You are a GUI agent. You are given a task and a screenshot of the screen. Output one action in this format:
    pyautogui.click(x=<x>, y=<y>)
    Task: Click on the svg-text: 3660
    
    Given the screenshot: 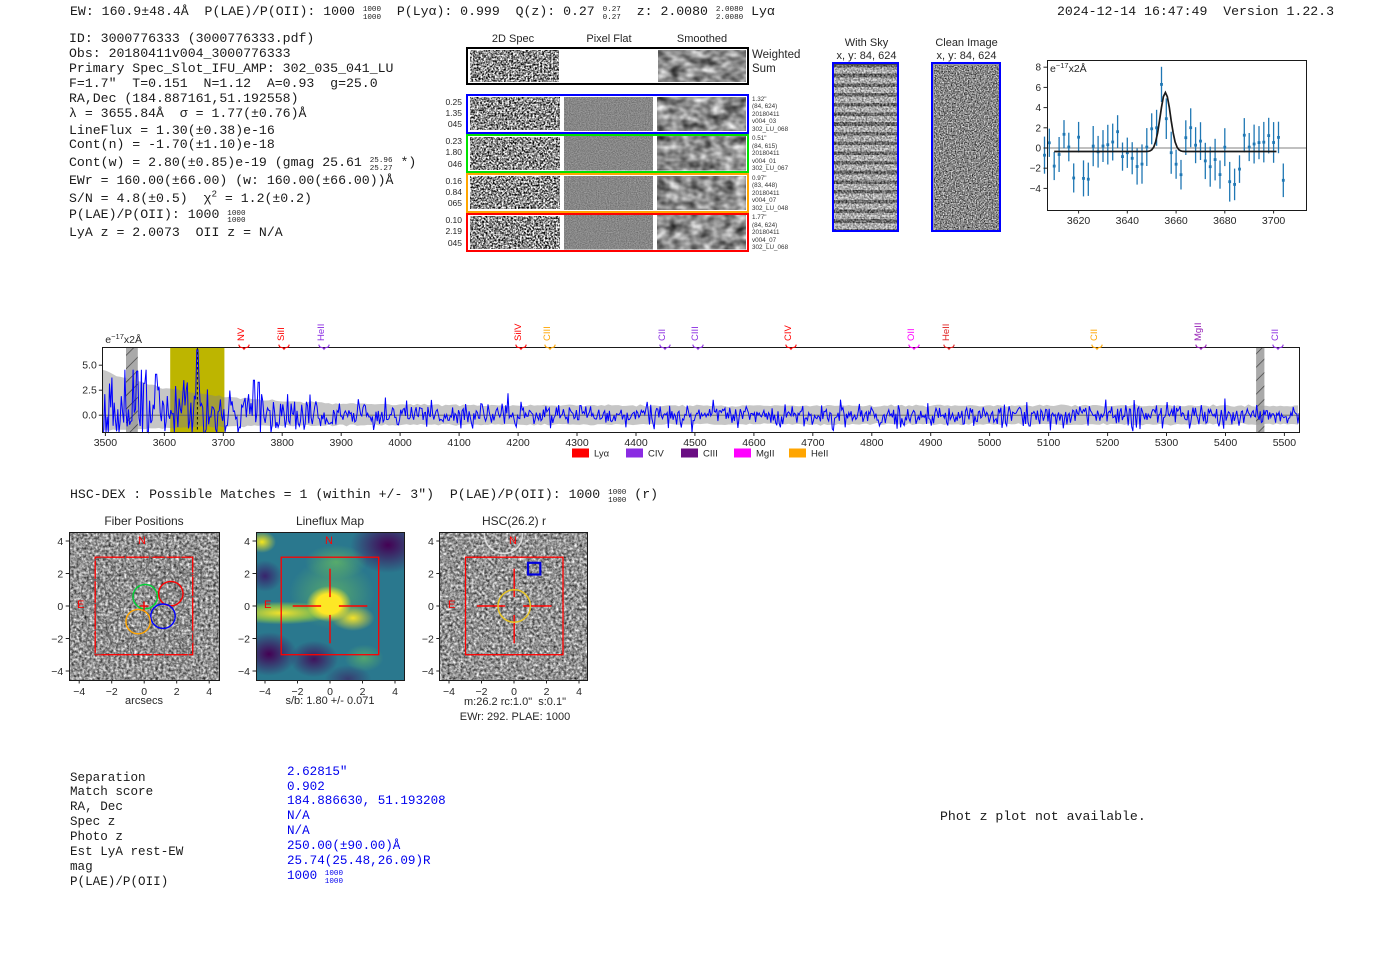 What is the action you would take?
    pyautogui.click(x=1176, y=221)
    